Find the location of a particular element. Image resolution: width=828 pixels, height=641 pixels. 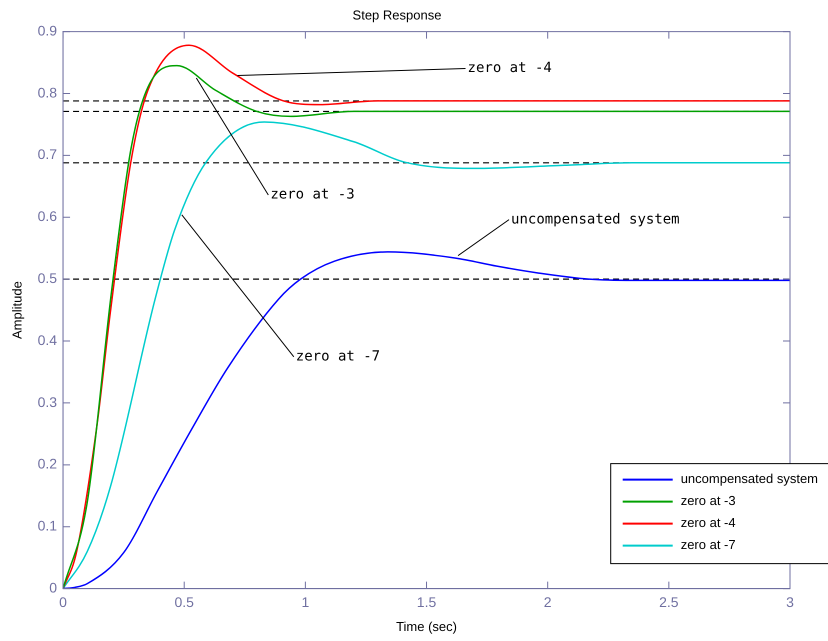

y-tick-label: 0.1 is located at coordinates (48, 526).